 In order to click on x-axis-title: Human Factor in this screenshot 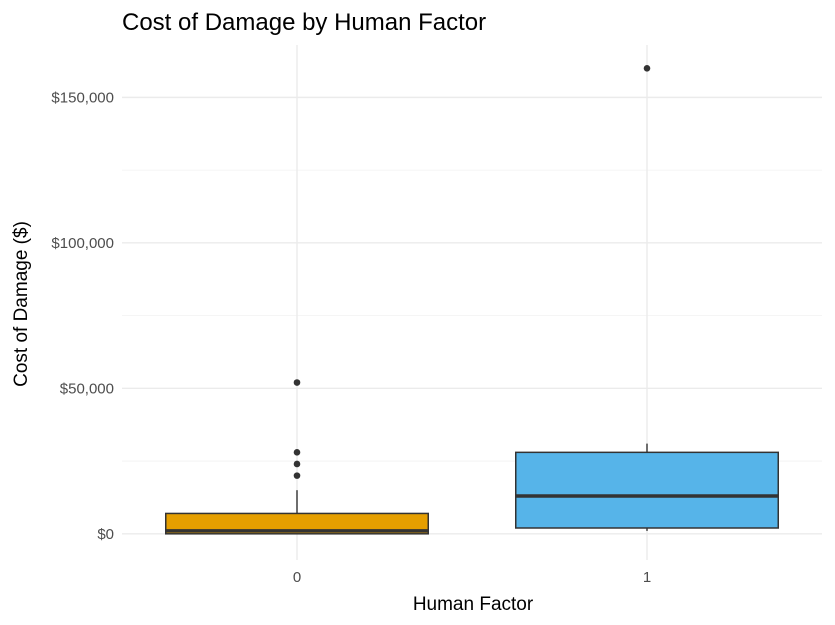, I will do `click(473, 604)`.